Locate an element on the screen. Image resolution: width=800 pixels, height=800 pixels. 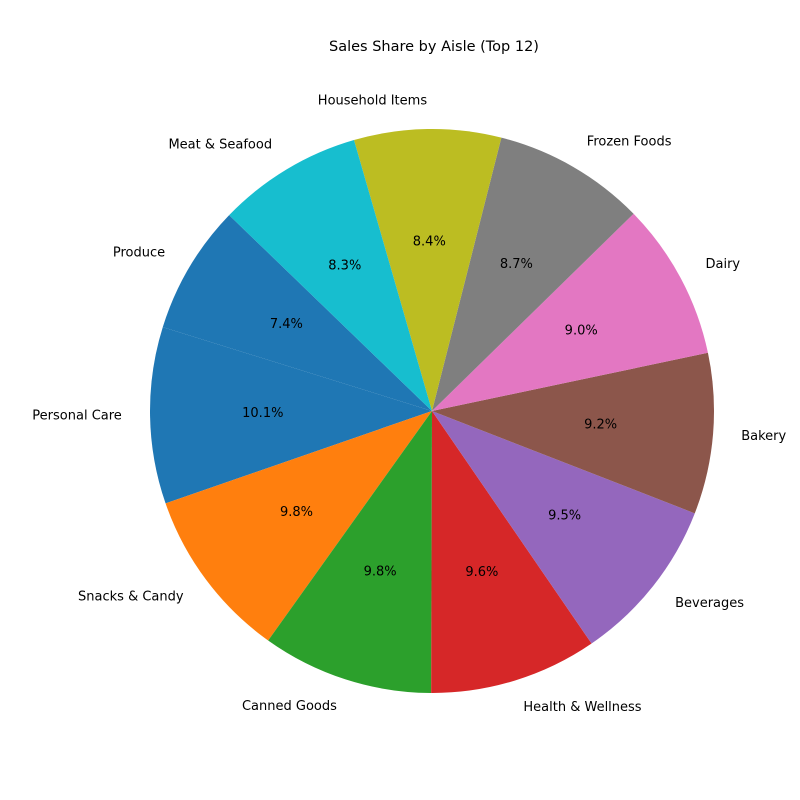
slice-label-household-items: Household Items is located at coordinates (373, 100).